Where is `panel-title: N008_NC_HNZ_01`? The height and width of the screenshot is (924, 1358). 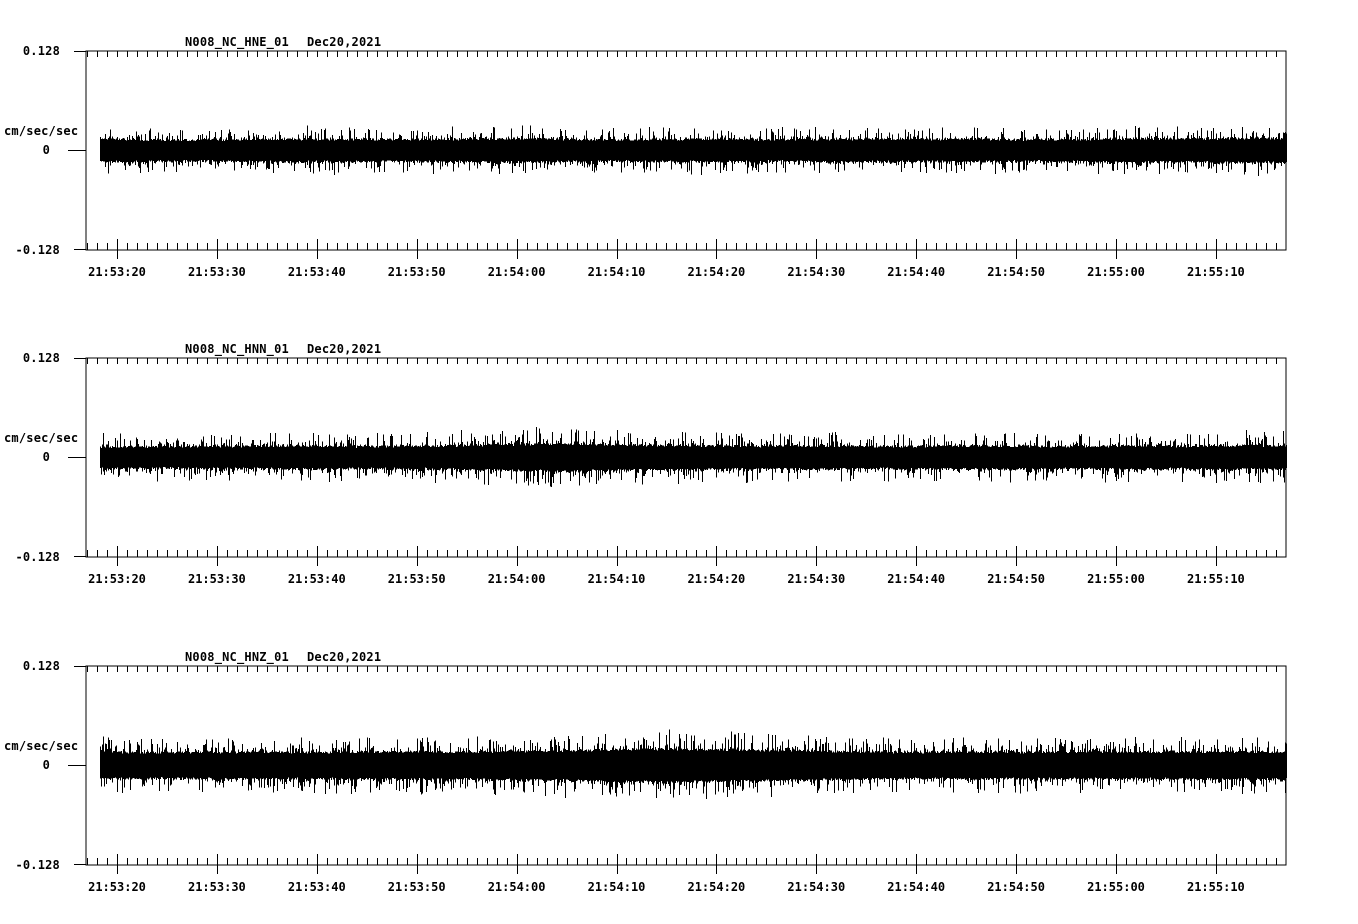
panel-title: N008_NC_HNZ_01 is located at coordinates (237, 657).